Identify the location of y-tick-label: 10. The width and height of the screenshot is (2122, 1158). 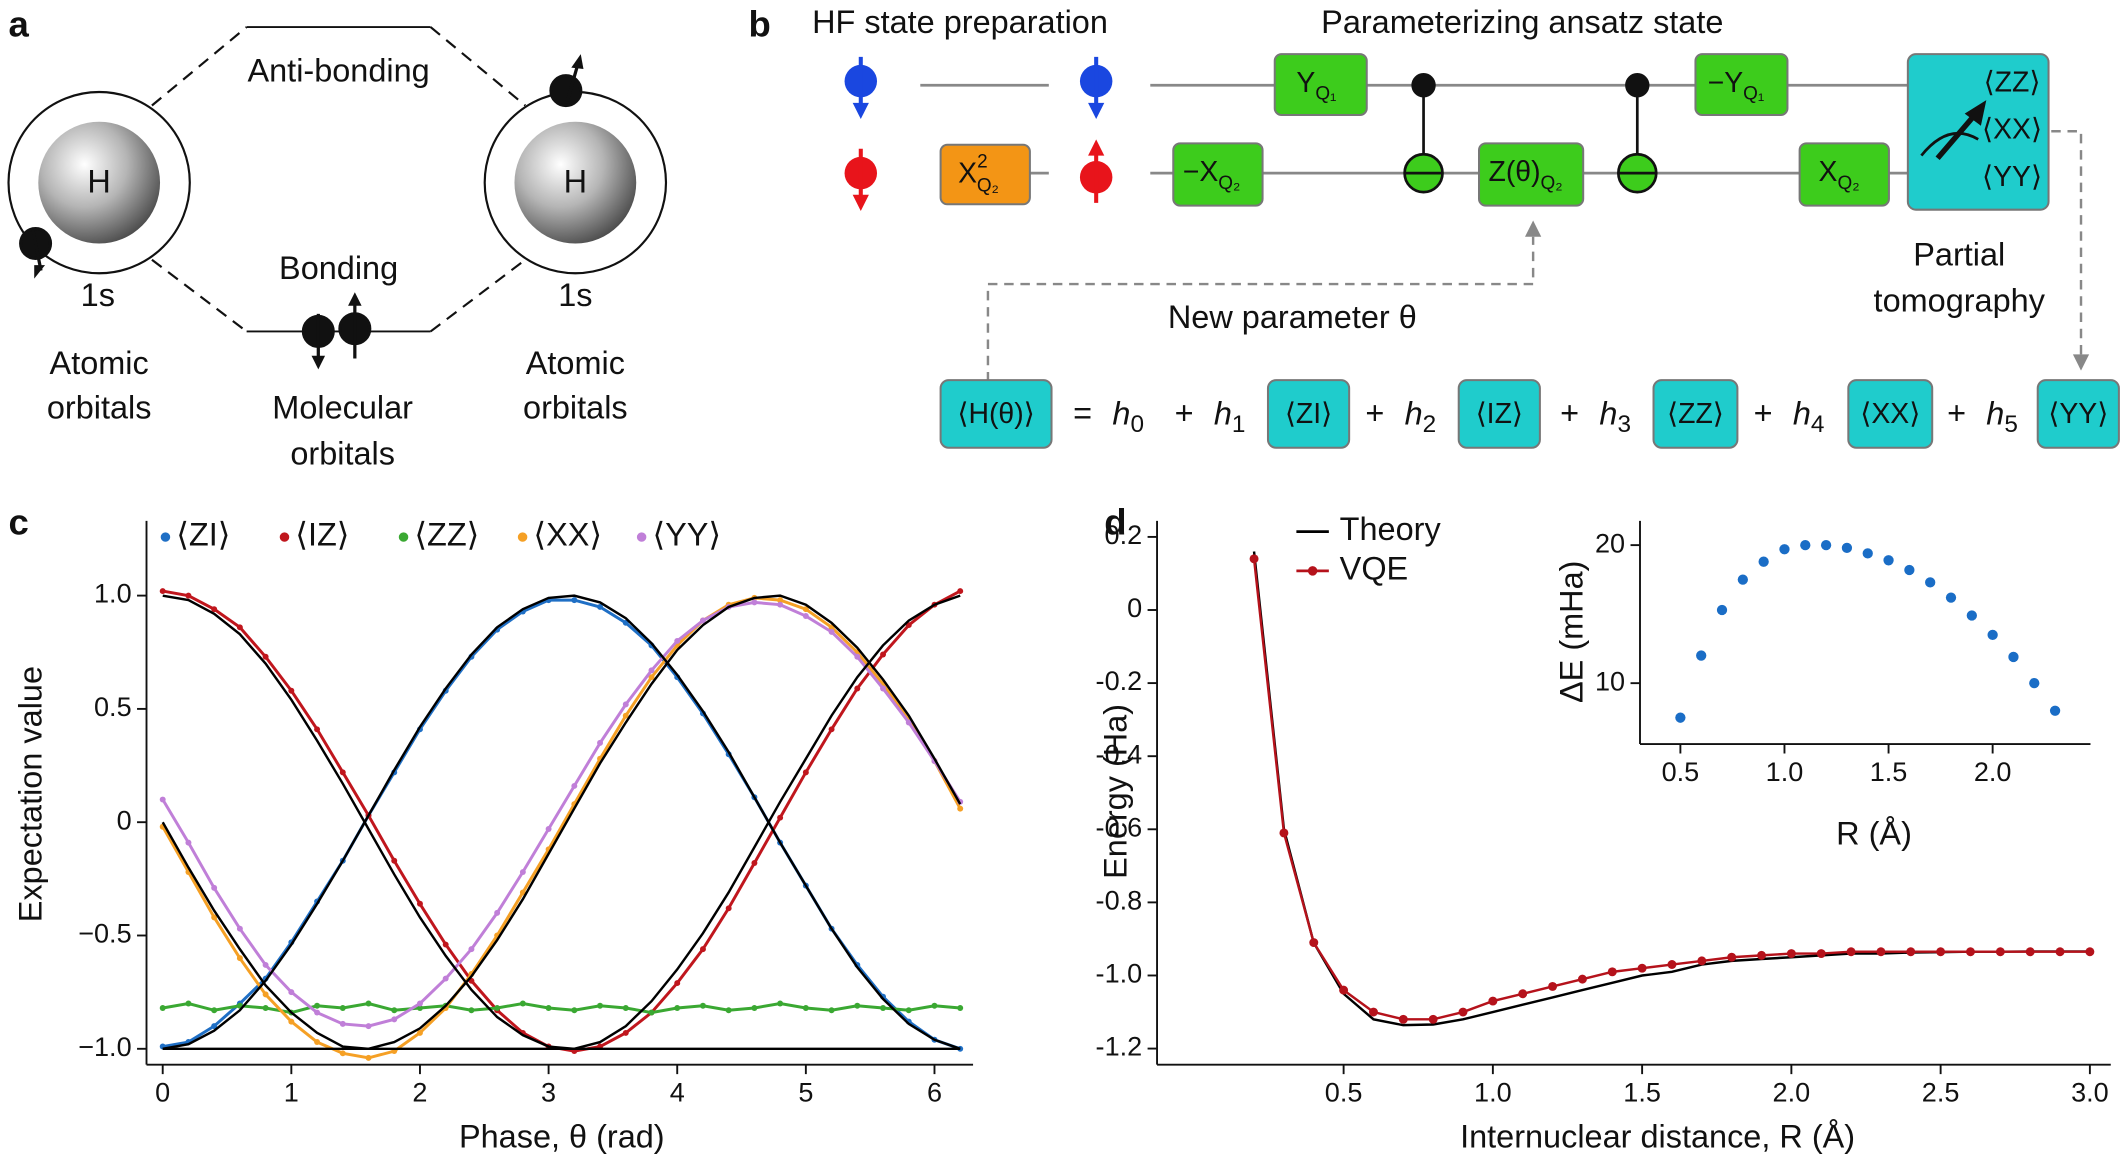
(1610, 681).